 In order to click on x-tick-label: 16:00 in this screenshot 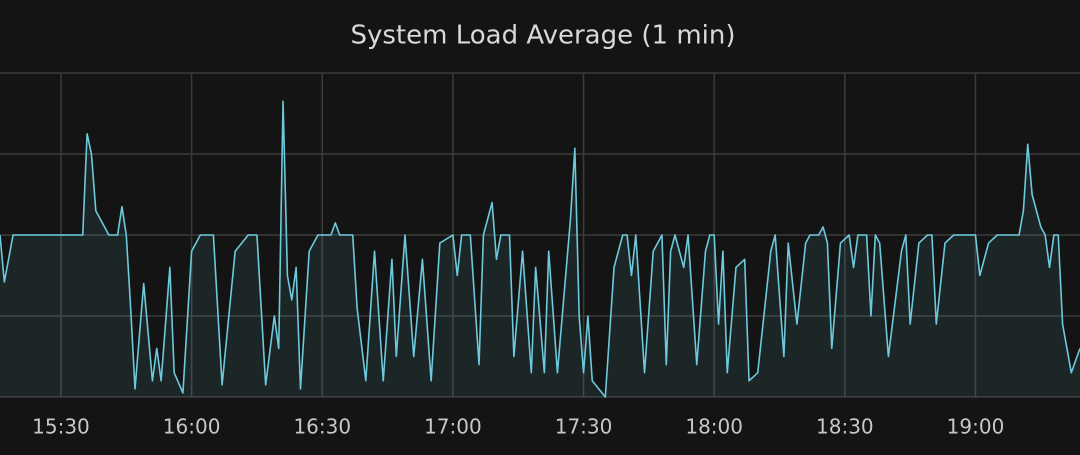, I will do `click(192, 427)`.